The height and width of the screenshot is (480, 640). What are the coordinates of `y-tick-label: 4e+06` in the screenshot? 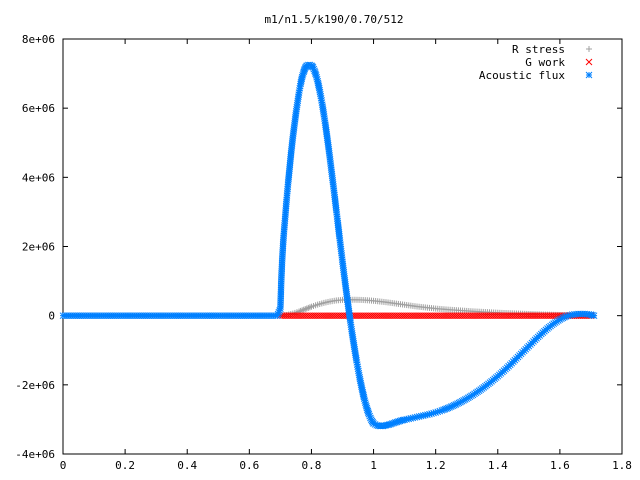 It's located at (38, 177).